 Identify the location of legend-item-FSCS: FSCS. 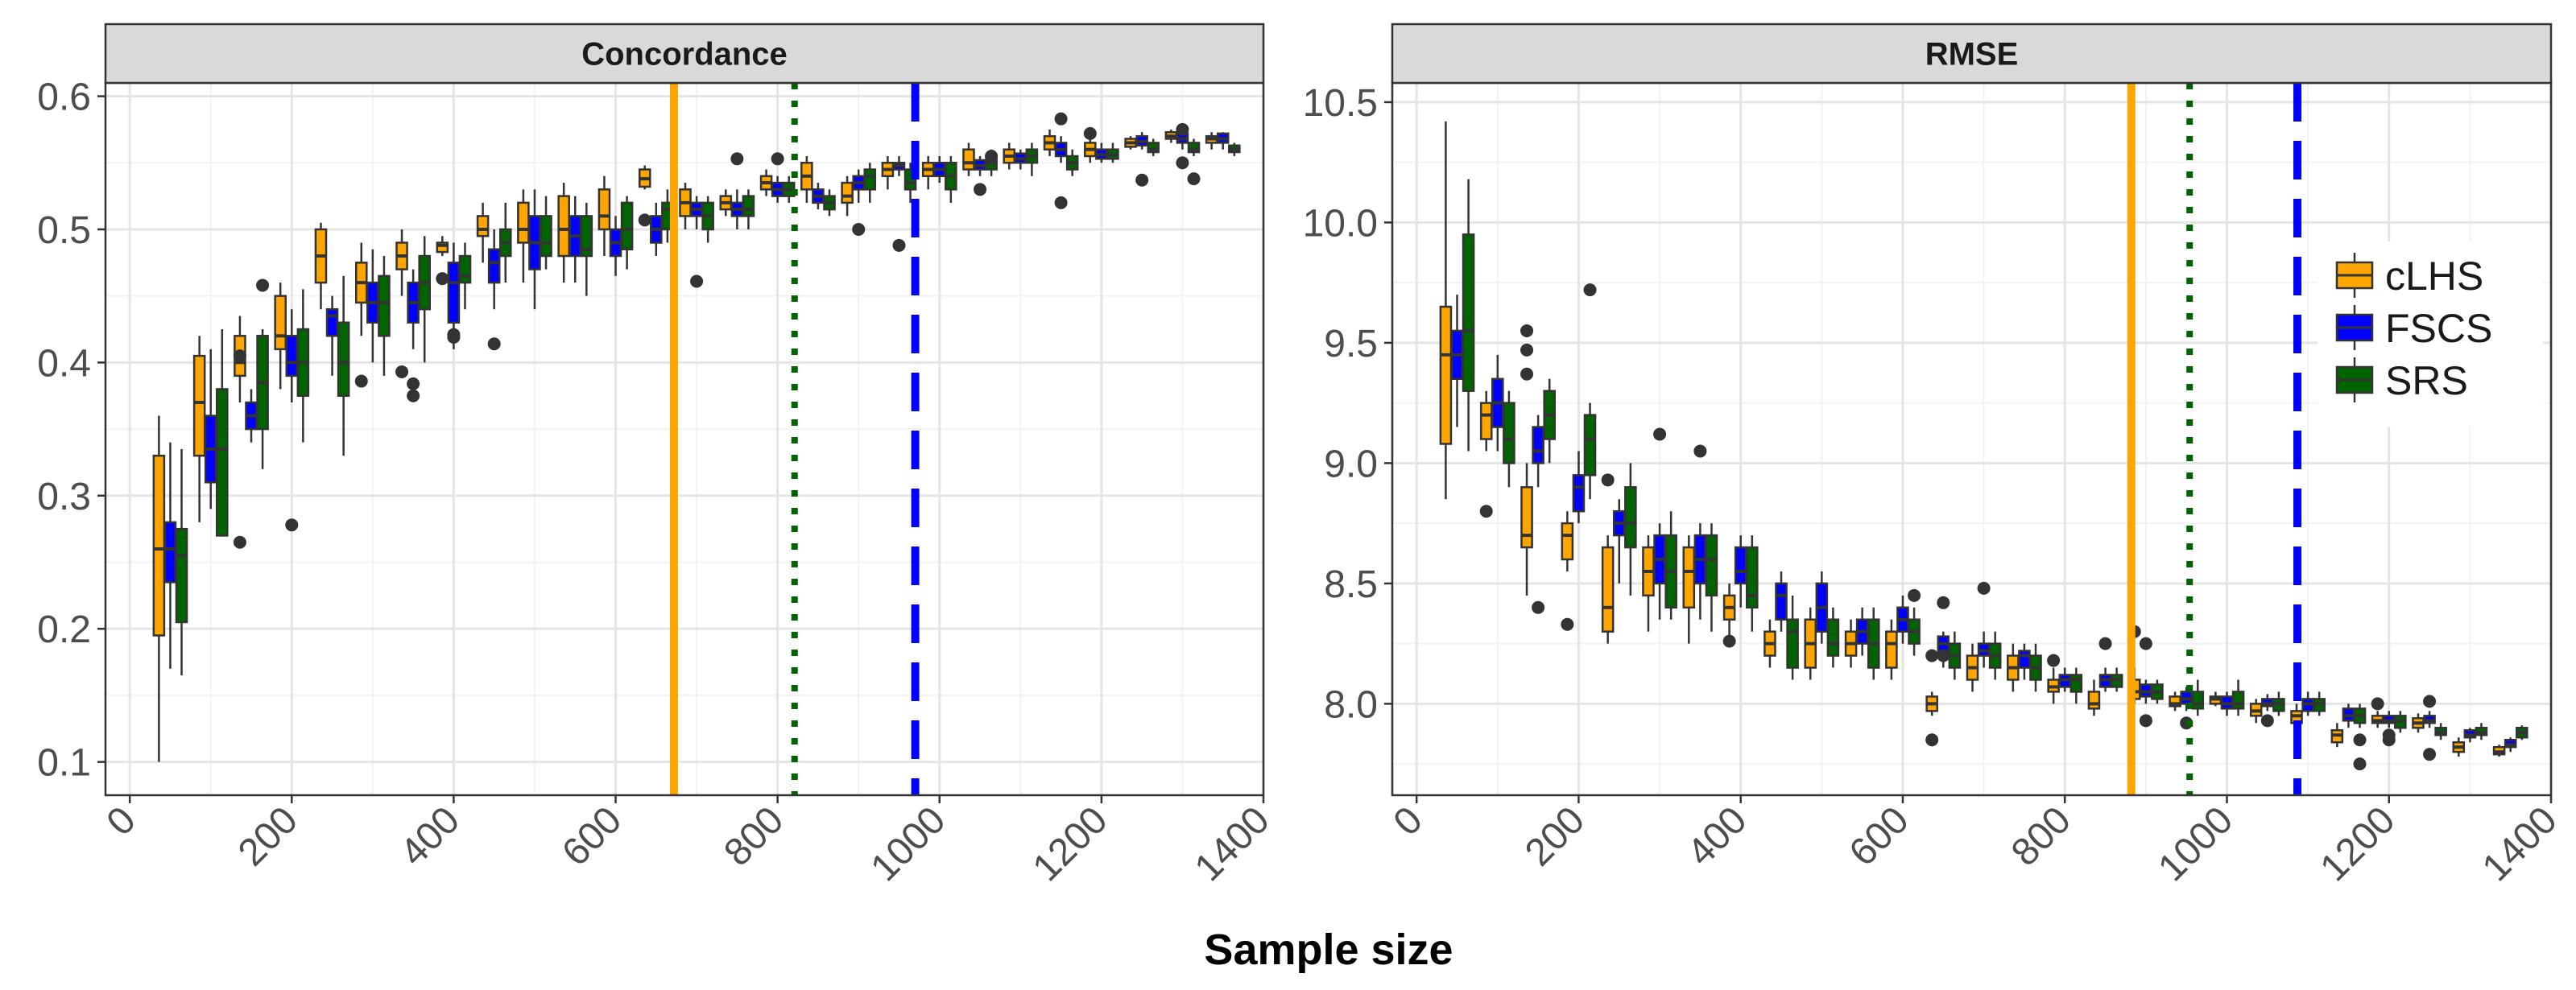
(2413, 328).